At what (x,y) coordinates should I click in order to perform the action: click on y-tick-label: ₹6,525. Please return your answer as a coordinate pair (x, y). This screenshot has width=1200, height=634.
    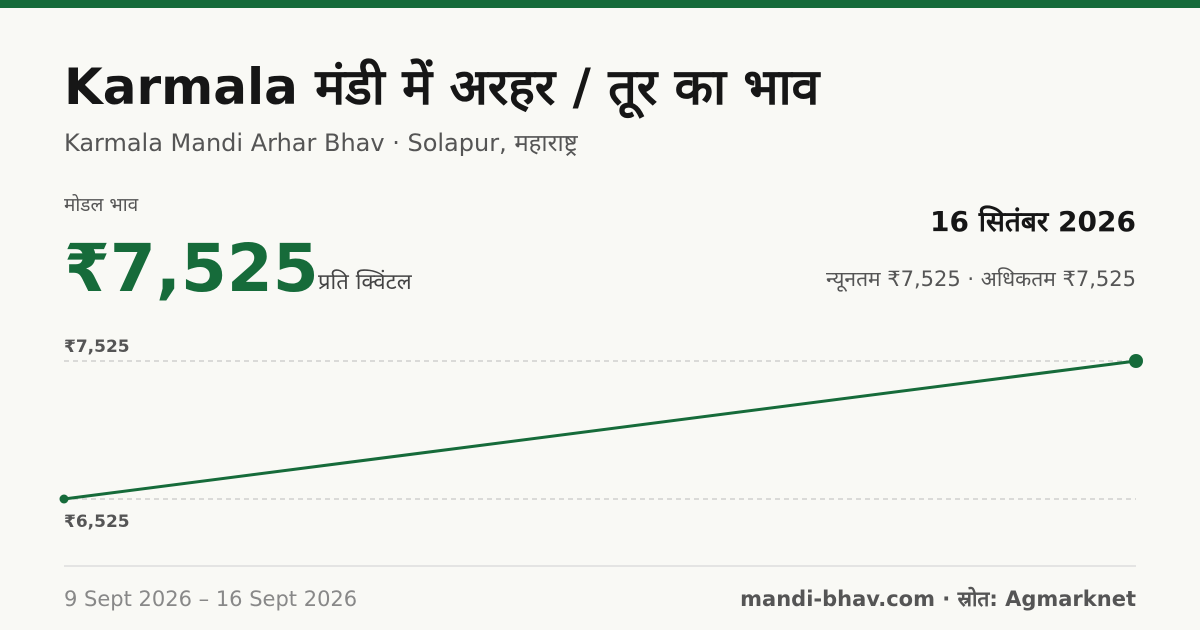
    Looking at the image, I should click on (97, 522).